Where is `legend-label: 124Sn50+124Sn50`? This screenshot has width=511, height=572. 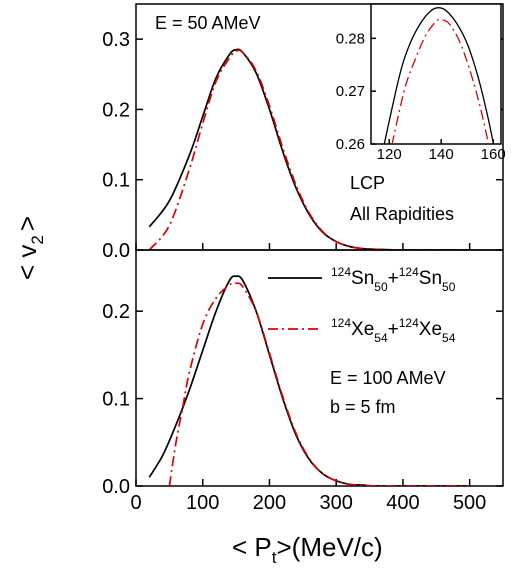
legend-label: 124Sn50+124Sn50 is located at coordinates (393, 279).